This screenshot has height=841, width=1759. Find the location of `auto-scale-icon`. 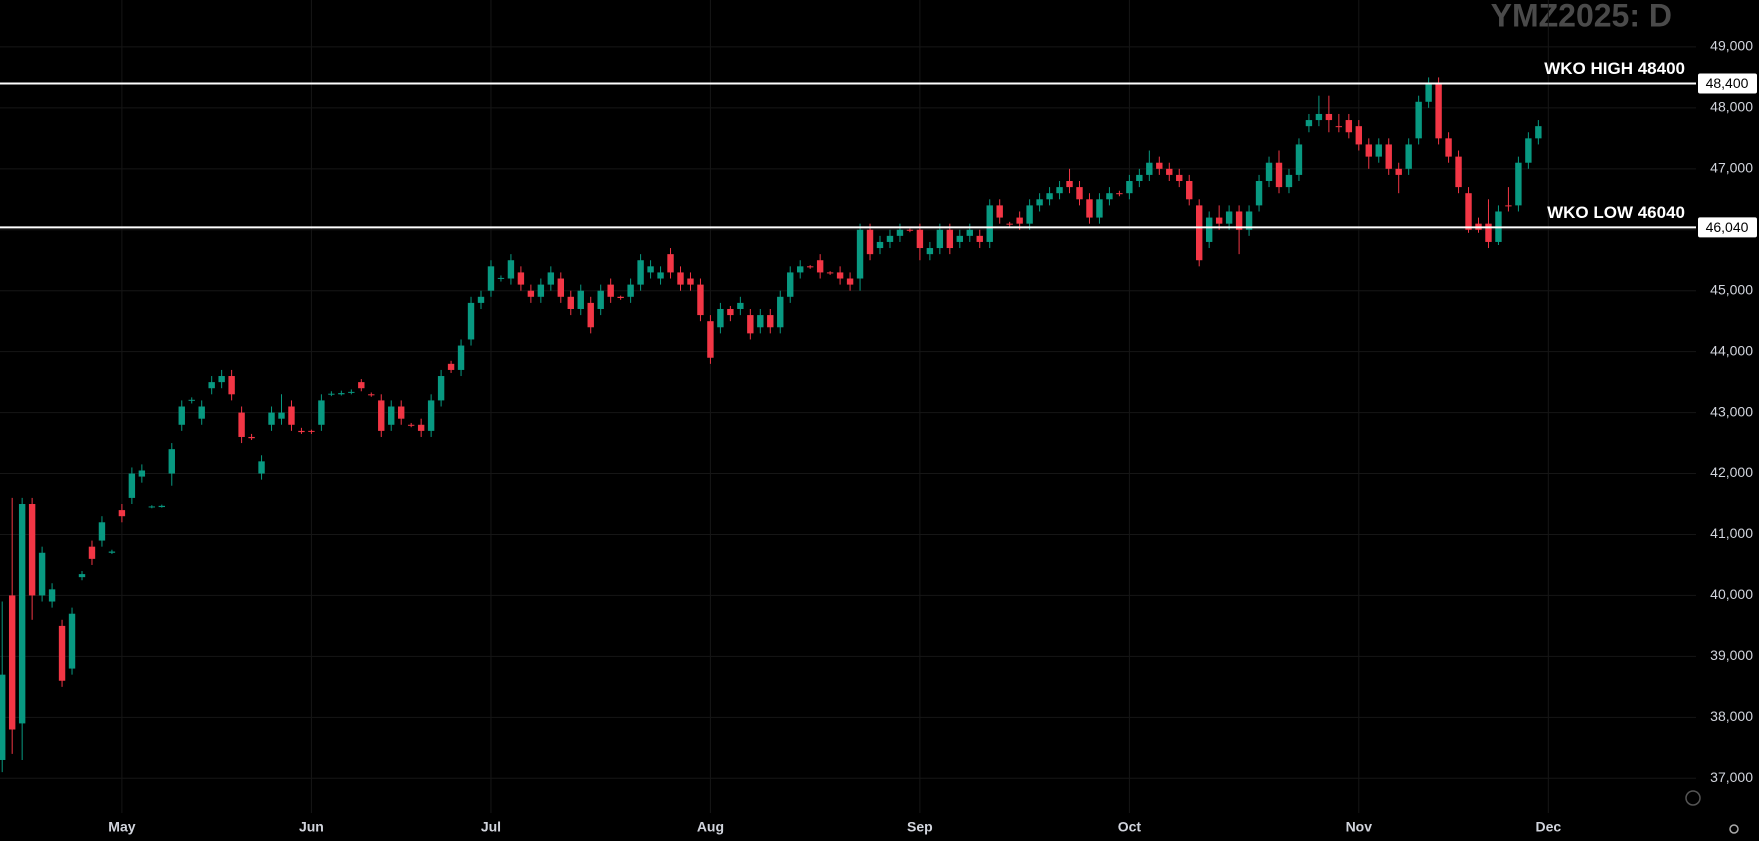

auto-scale-icon is located at coordinates (1693, 798).